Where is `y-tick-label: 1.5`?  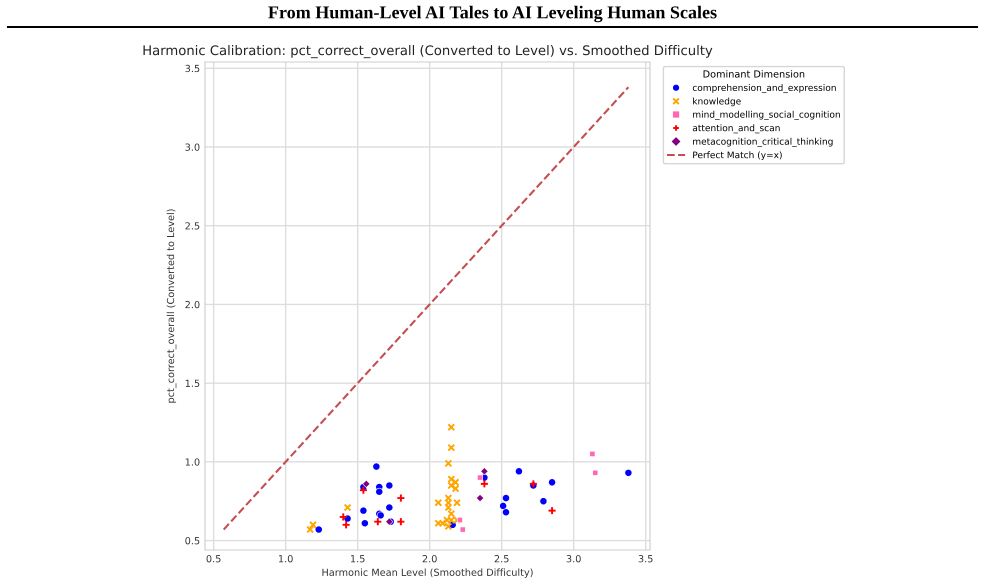 y-tick-label: 1.5 is located at coordinates (193, 383).